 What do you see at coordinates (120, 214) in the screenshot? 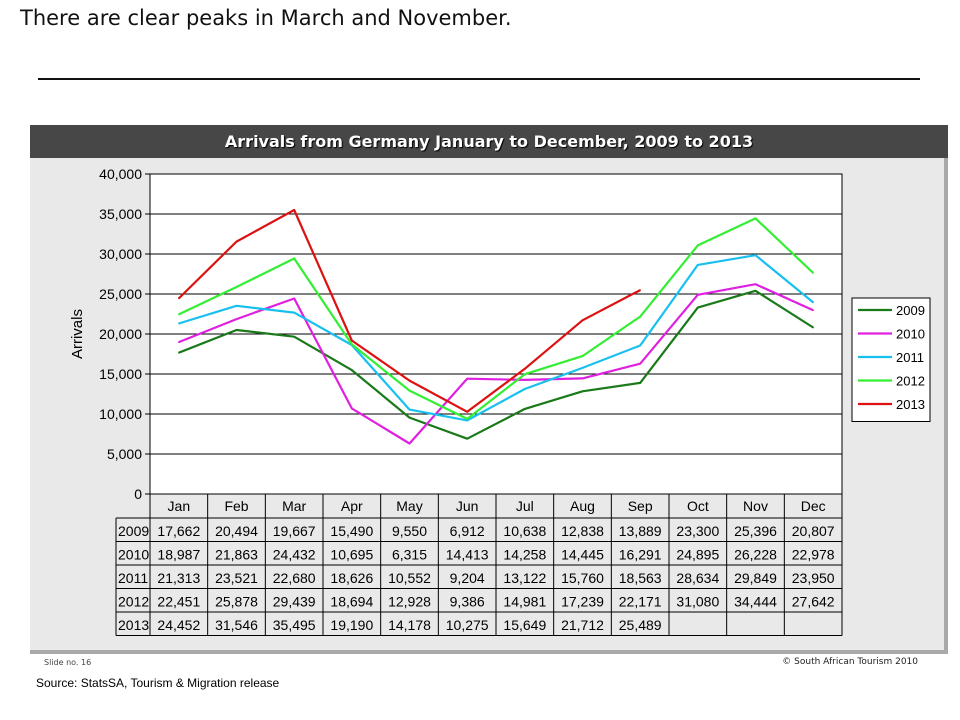
I see `y-tick-label: 35,000` at bounding box center [120, 214].